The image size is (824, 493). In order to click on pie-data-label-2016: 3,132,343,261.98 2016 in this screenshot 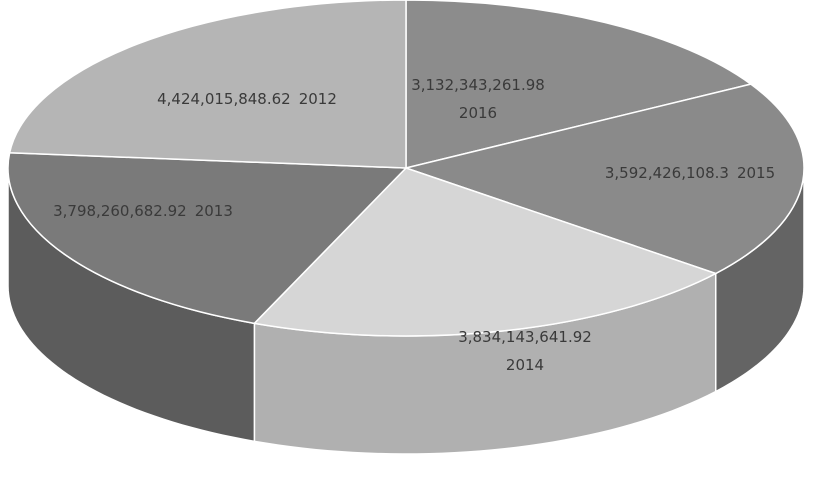, I will do `click(478, 99)`.